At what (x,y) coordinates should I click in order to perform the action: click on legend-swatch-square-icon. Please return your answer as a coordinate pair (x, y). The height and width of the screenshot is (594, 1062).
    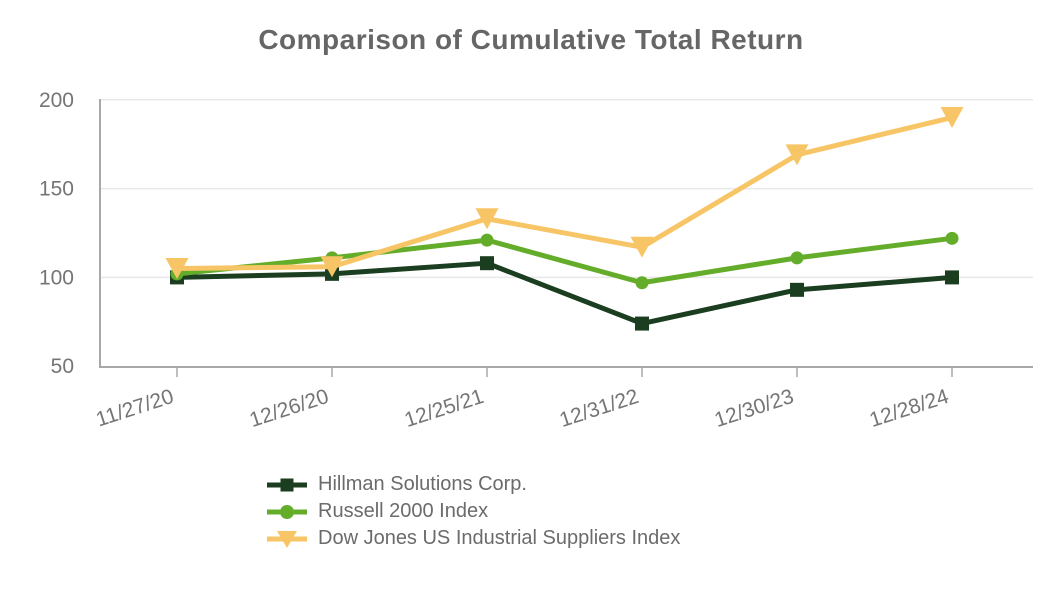
    Looking at the image, I should click on (287, 484).